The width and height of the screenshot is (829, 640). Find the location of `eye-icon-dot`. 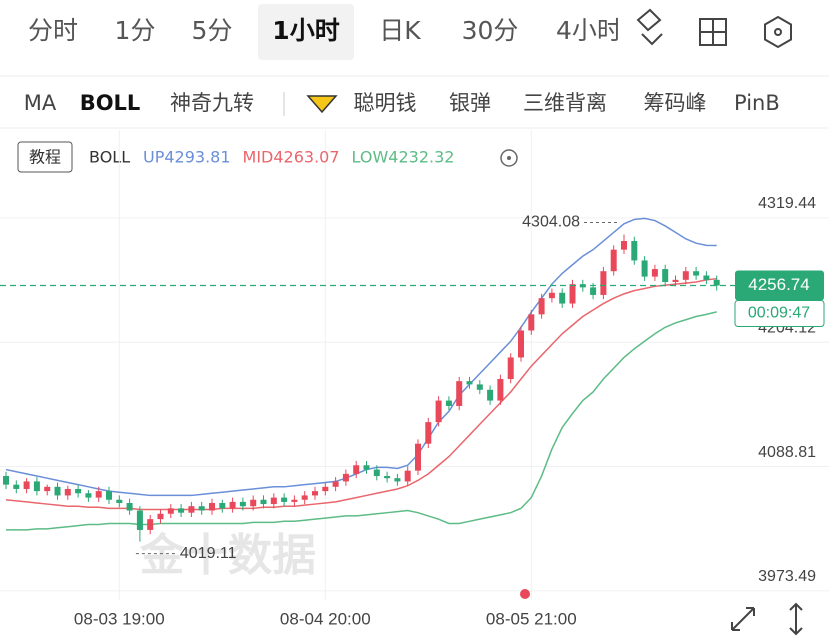

eye-icon-dot is located at coordinates (509, 158).